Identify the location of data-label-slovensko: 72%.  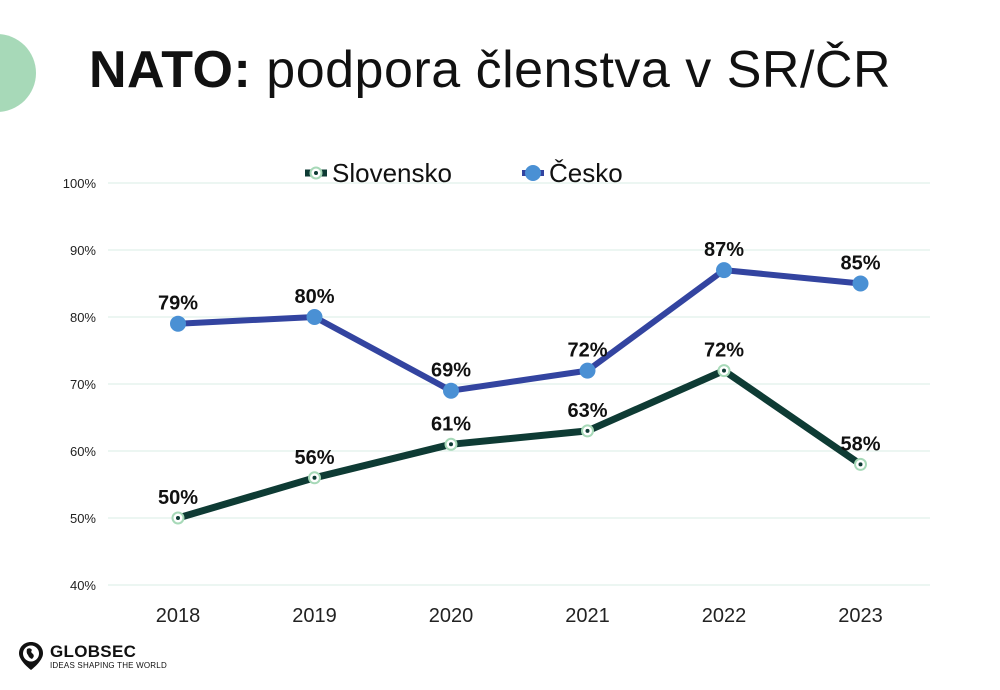
(724, 351).